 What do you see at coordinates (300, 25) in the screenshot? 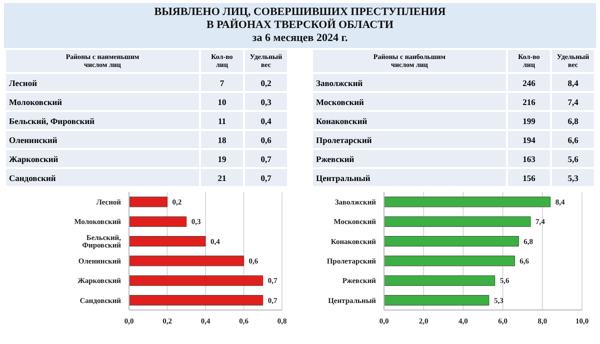
I see `text: ВЫЯВЛЕНО ЛИЦ, СОВЕРШИВШИХ ПРЕСТУПЛЕНИЯ В РАЙОНАХ ТВЕРСКОЙ ОБЛАСТИ за 6 месяцев 2024 г.` at bounding box center [300, 25].